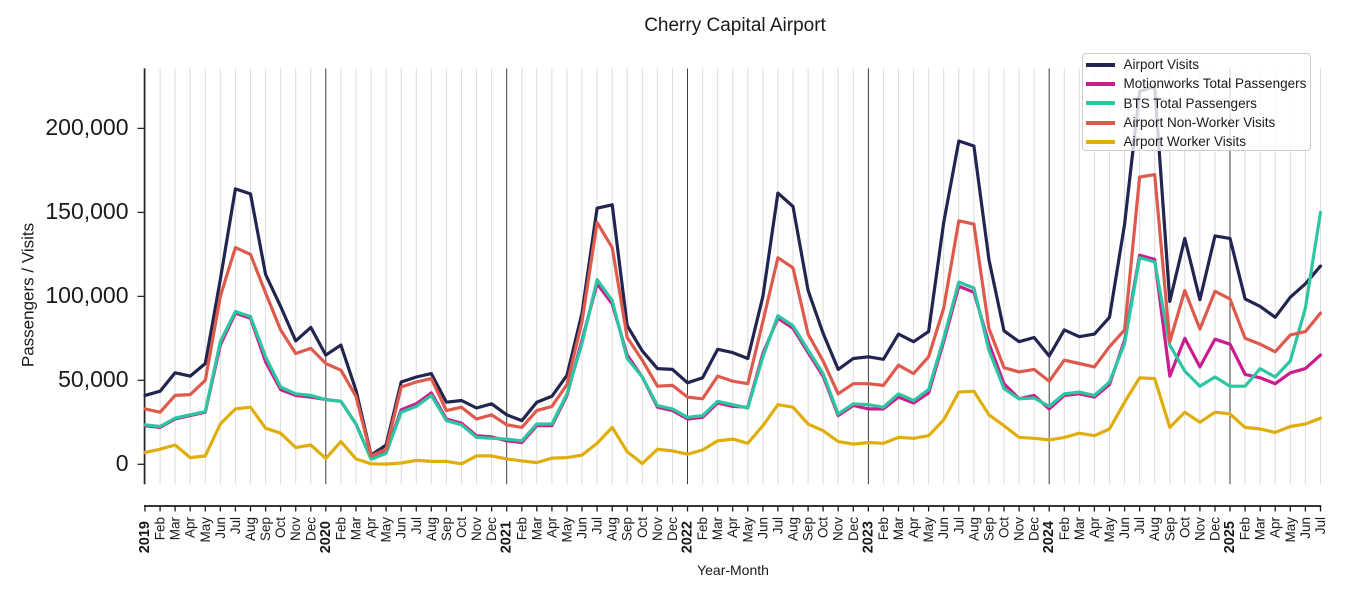 The width and height of the screenshot is (1350, 600). I want to click on svg-text: 2024, so click(1049, 537).